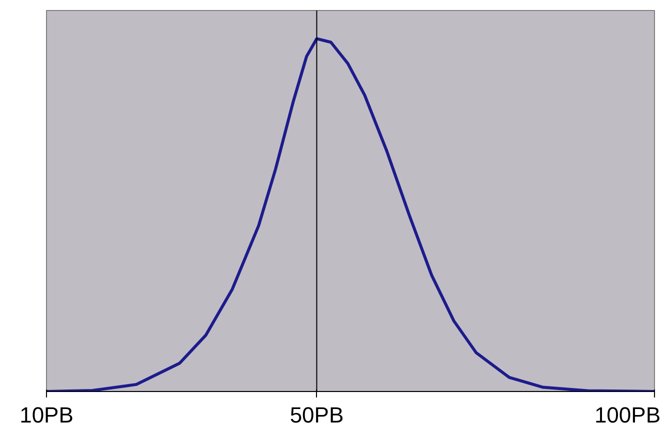 The height and width of the screenshot is (436, 666). Describe the element at coordinates (47, 415) in the screenshot. I see `x-tick-label: 10PB` at that location.